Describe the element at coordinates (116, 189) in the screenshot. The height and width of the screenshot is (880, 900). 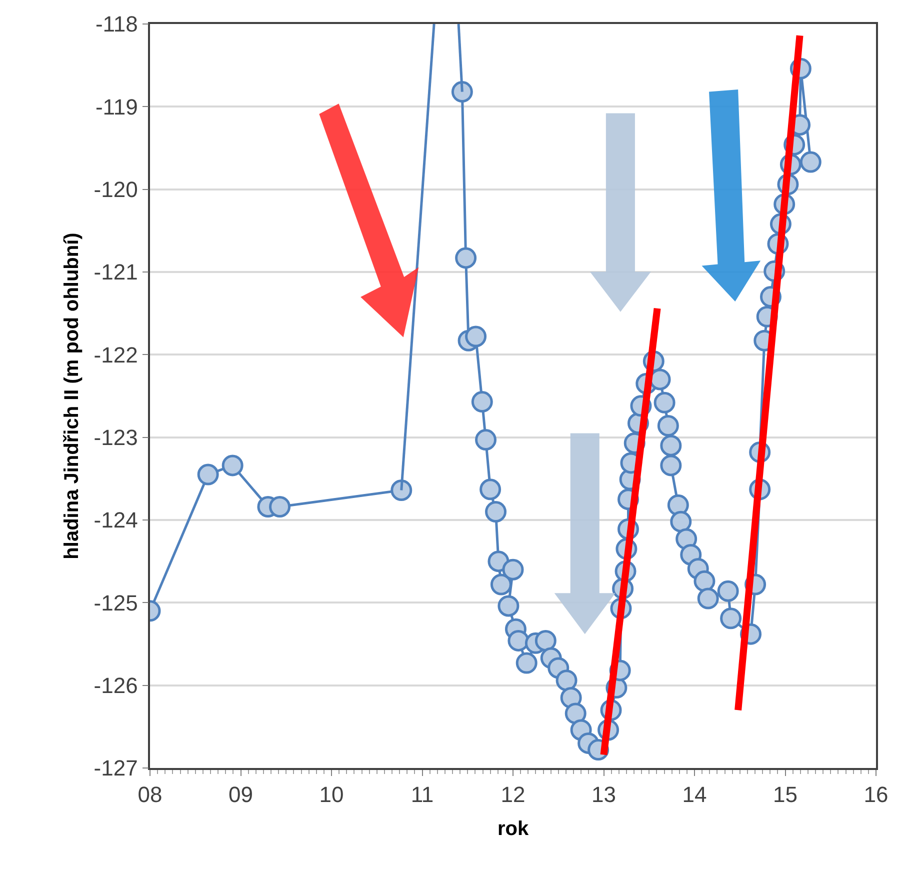
I see `y-tick-label: -120` at that location.